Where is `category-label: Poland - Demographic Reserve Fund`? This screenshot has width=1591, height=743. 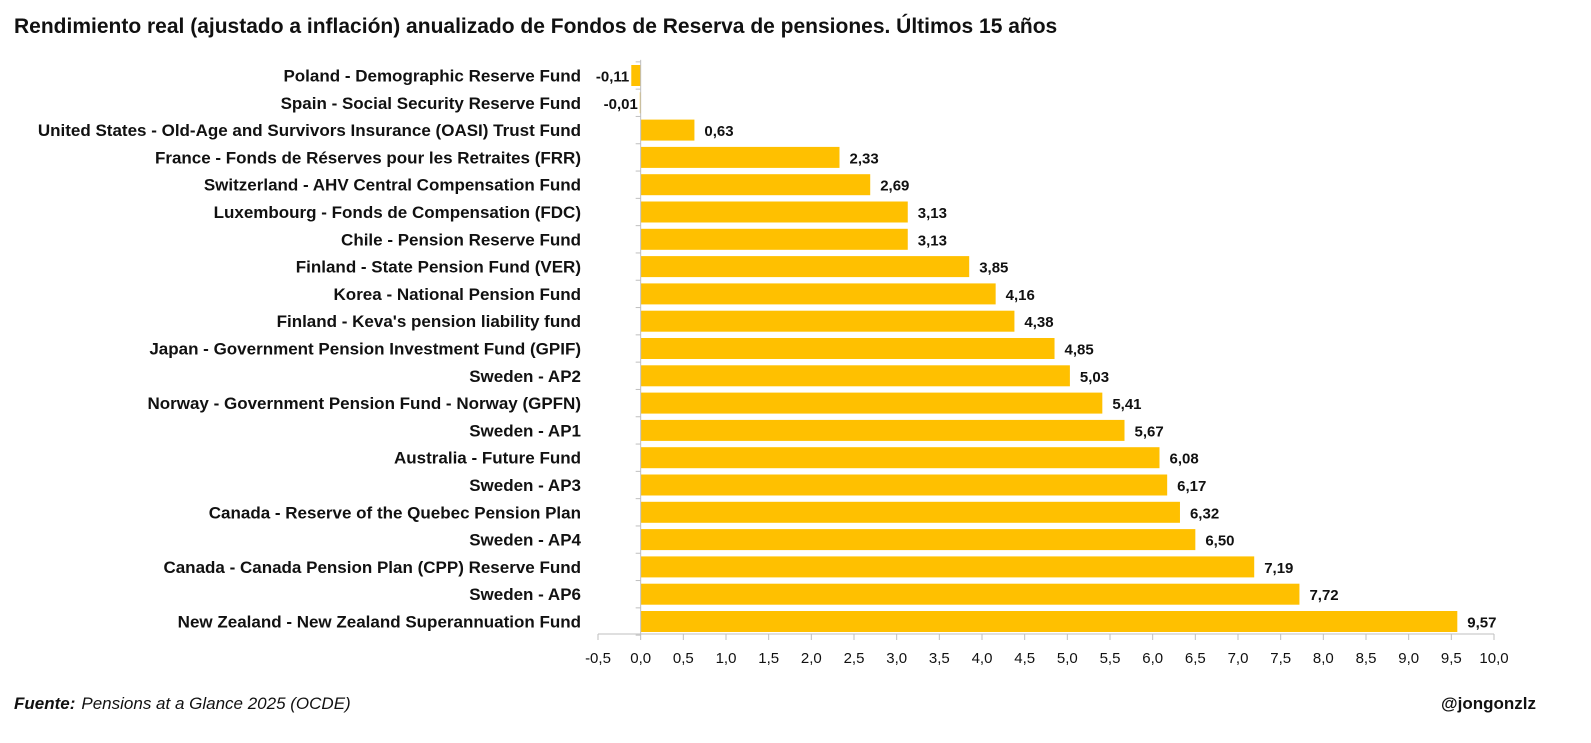 category-label: Poland - Demographic Reserve Fund is located at coordinates (432, 76).